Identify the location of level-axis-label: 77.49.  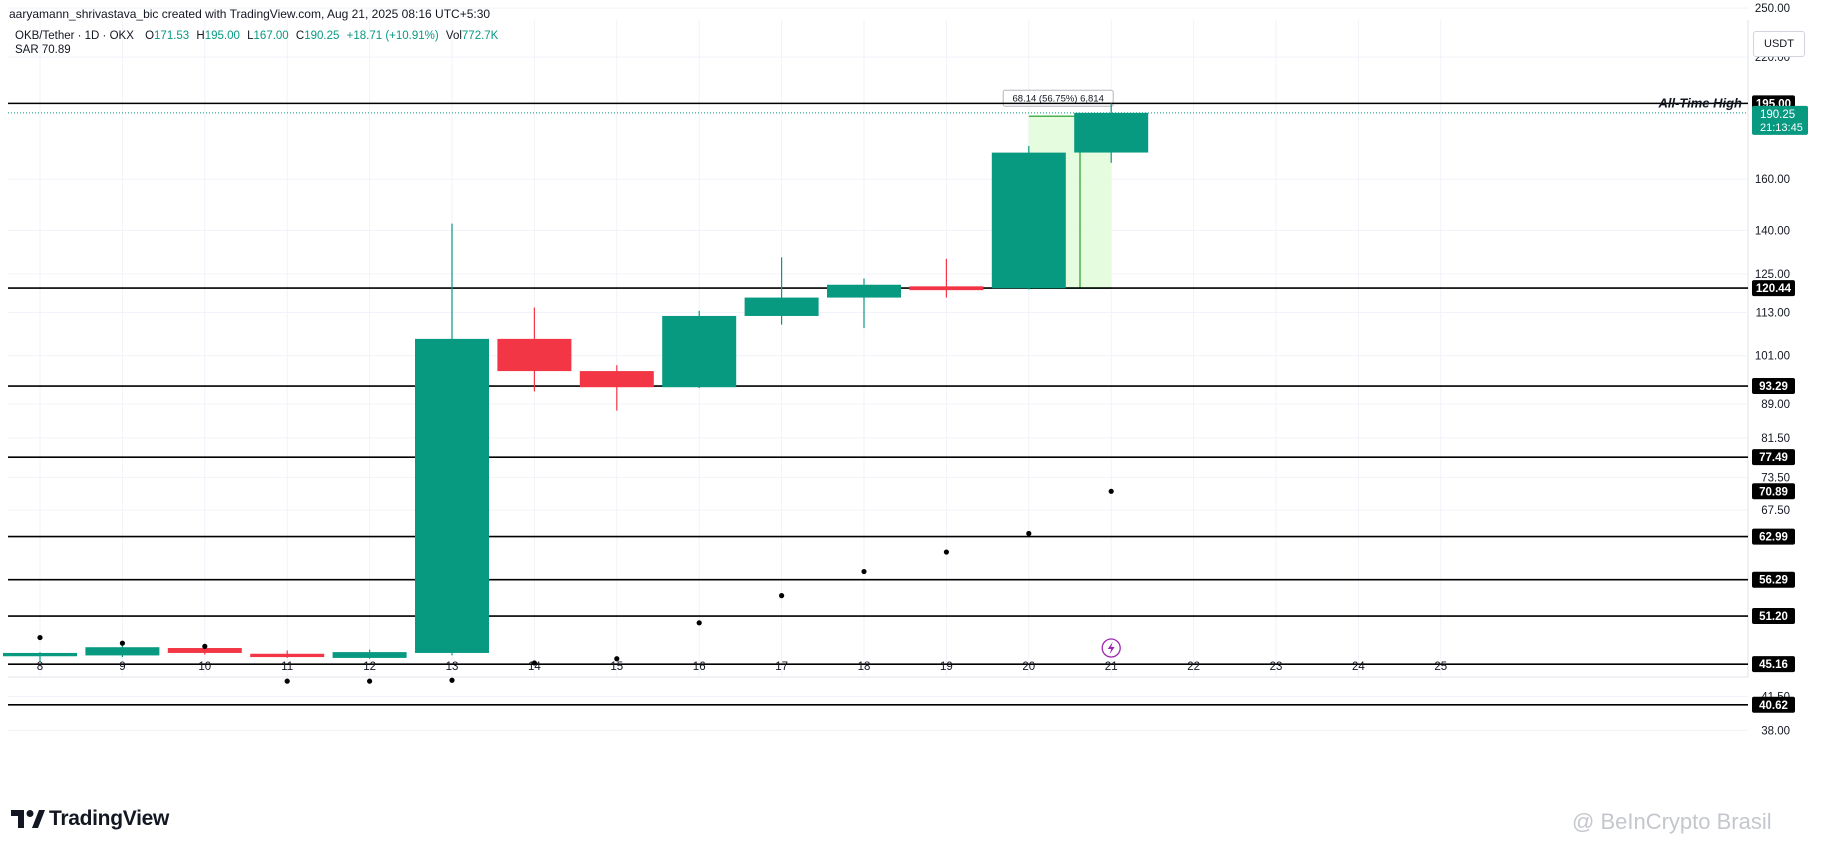
(1773, 458).